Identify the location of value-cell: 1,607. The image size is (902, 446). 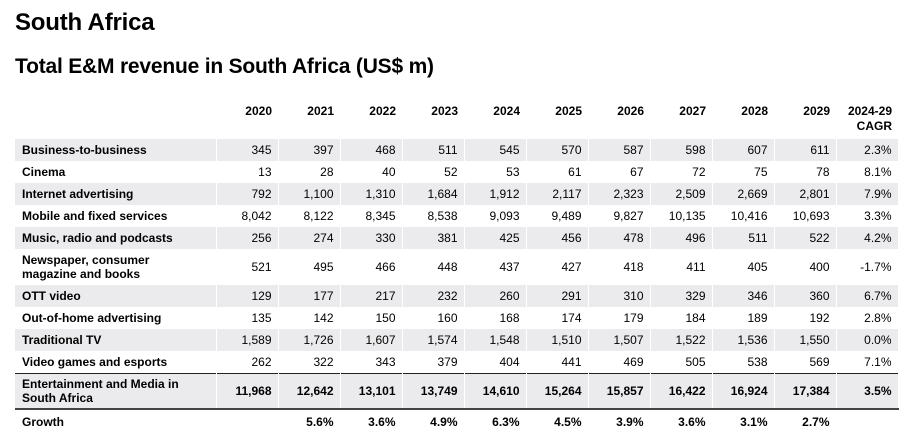
(371, 340).